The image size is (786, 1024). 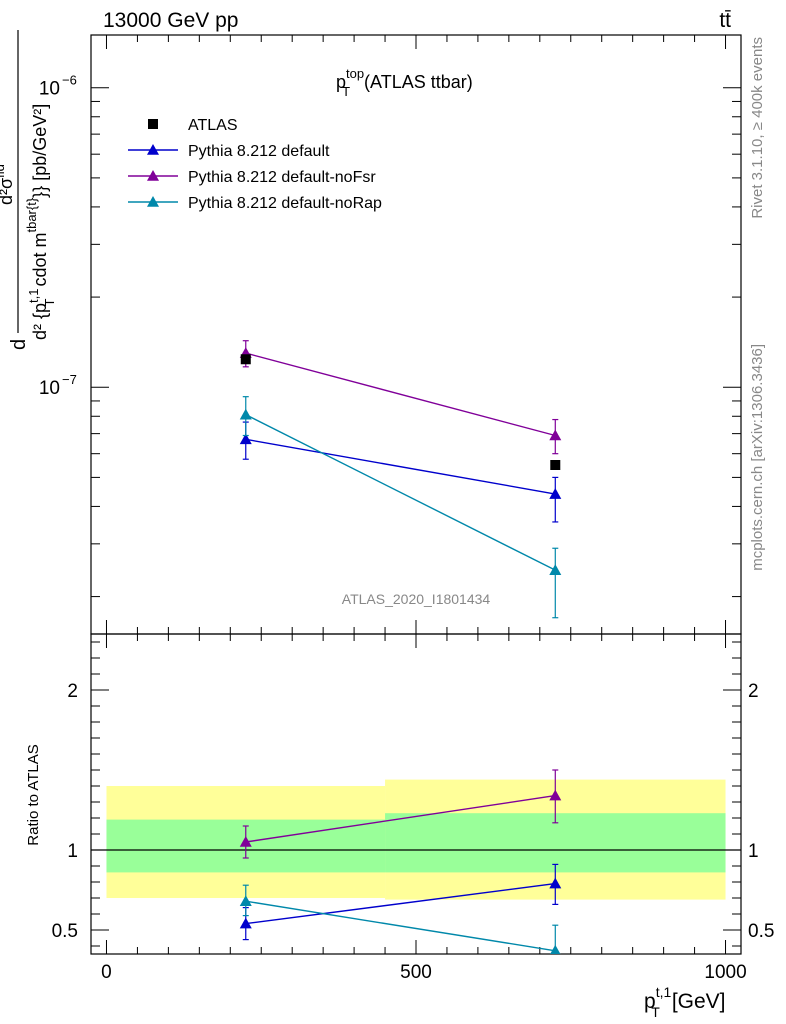 I want to click on ratio-y-axis-label: Ratio to ATLAS, so click(x=33, y=794).